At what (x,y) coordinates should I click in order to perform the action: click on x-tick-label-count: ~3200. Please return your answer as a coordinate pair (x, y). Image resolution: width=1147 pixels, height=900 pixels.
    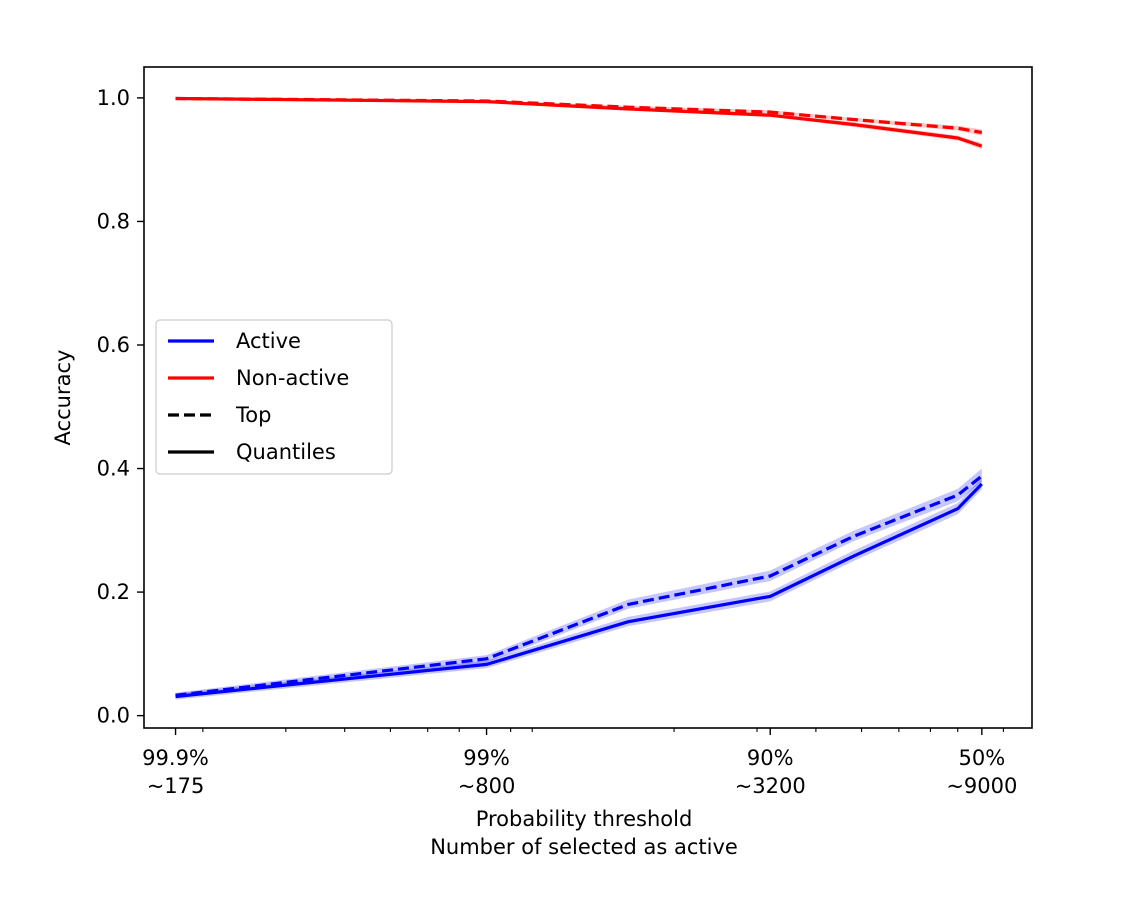
    Looking at the image, I should click on (770, 786).